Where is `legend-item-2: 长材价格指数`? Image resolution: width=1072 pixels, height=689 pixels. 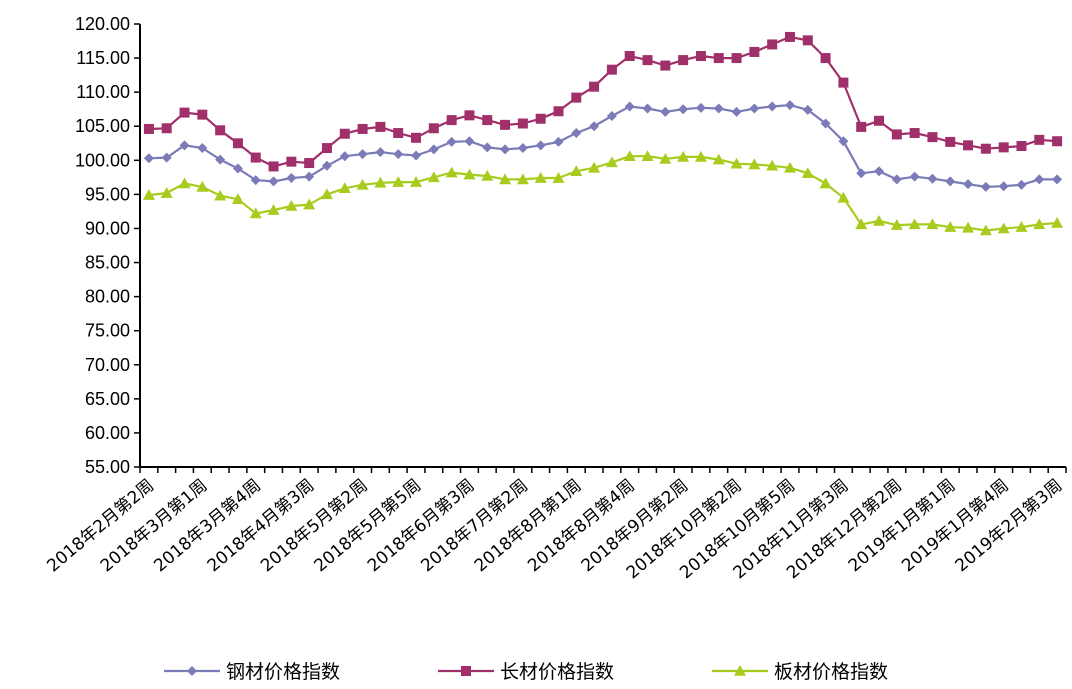
legend-item-2: 长材价格指数 is located at coordinates (526, 672).